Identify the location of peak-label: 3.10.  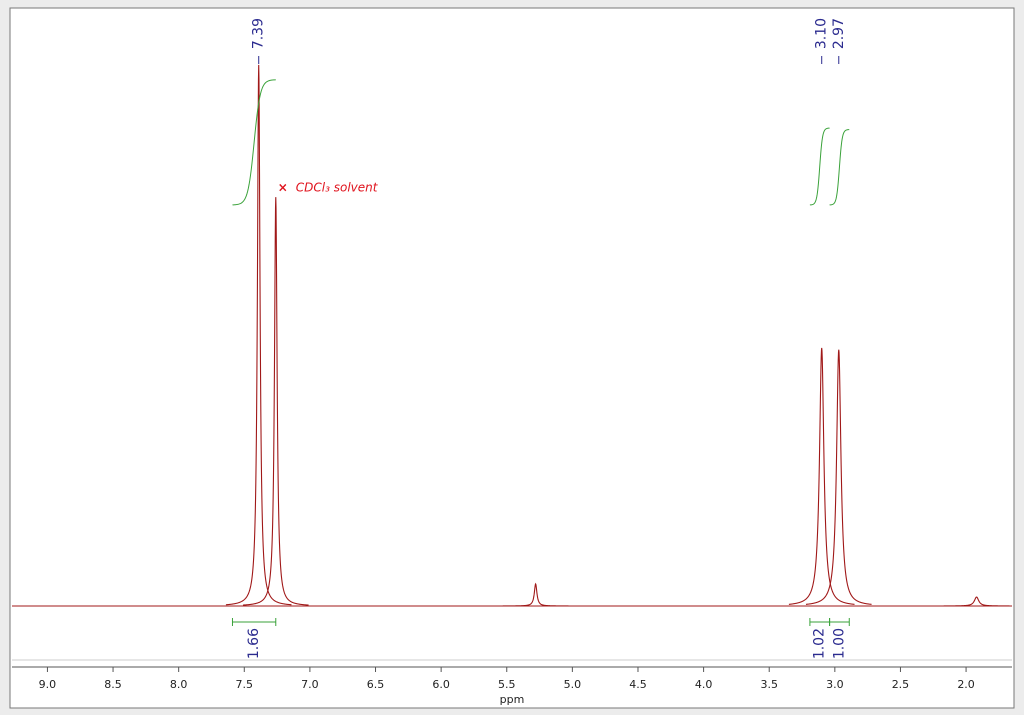
(822, 33).